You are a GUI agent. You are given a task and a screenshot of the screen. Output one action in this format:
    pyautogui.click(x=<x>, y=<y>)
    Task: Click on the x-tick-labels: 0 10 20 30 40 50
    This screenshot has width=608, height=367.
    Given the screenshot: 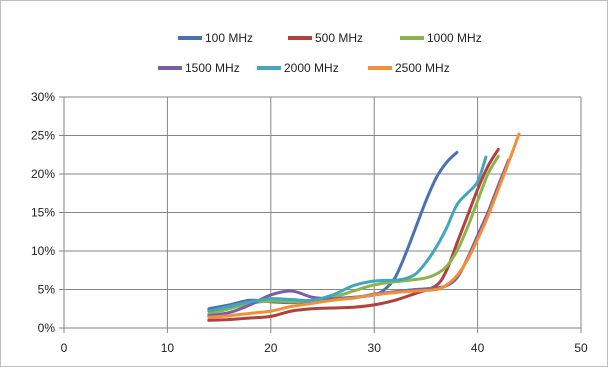 What is the action you would take?
    pyautogui.click(x=324, y=348)
    